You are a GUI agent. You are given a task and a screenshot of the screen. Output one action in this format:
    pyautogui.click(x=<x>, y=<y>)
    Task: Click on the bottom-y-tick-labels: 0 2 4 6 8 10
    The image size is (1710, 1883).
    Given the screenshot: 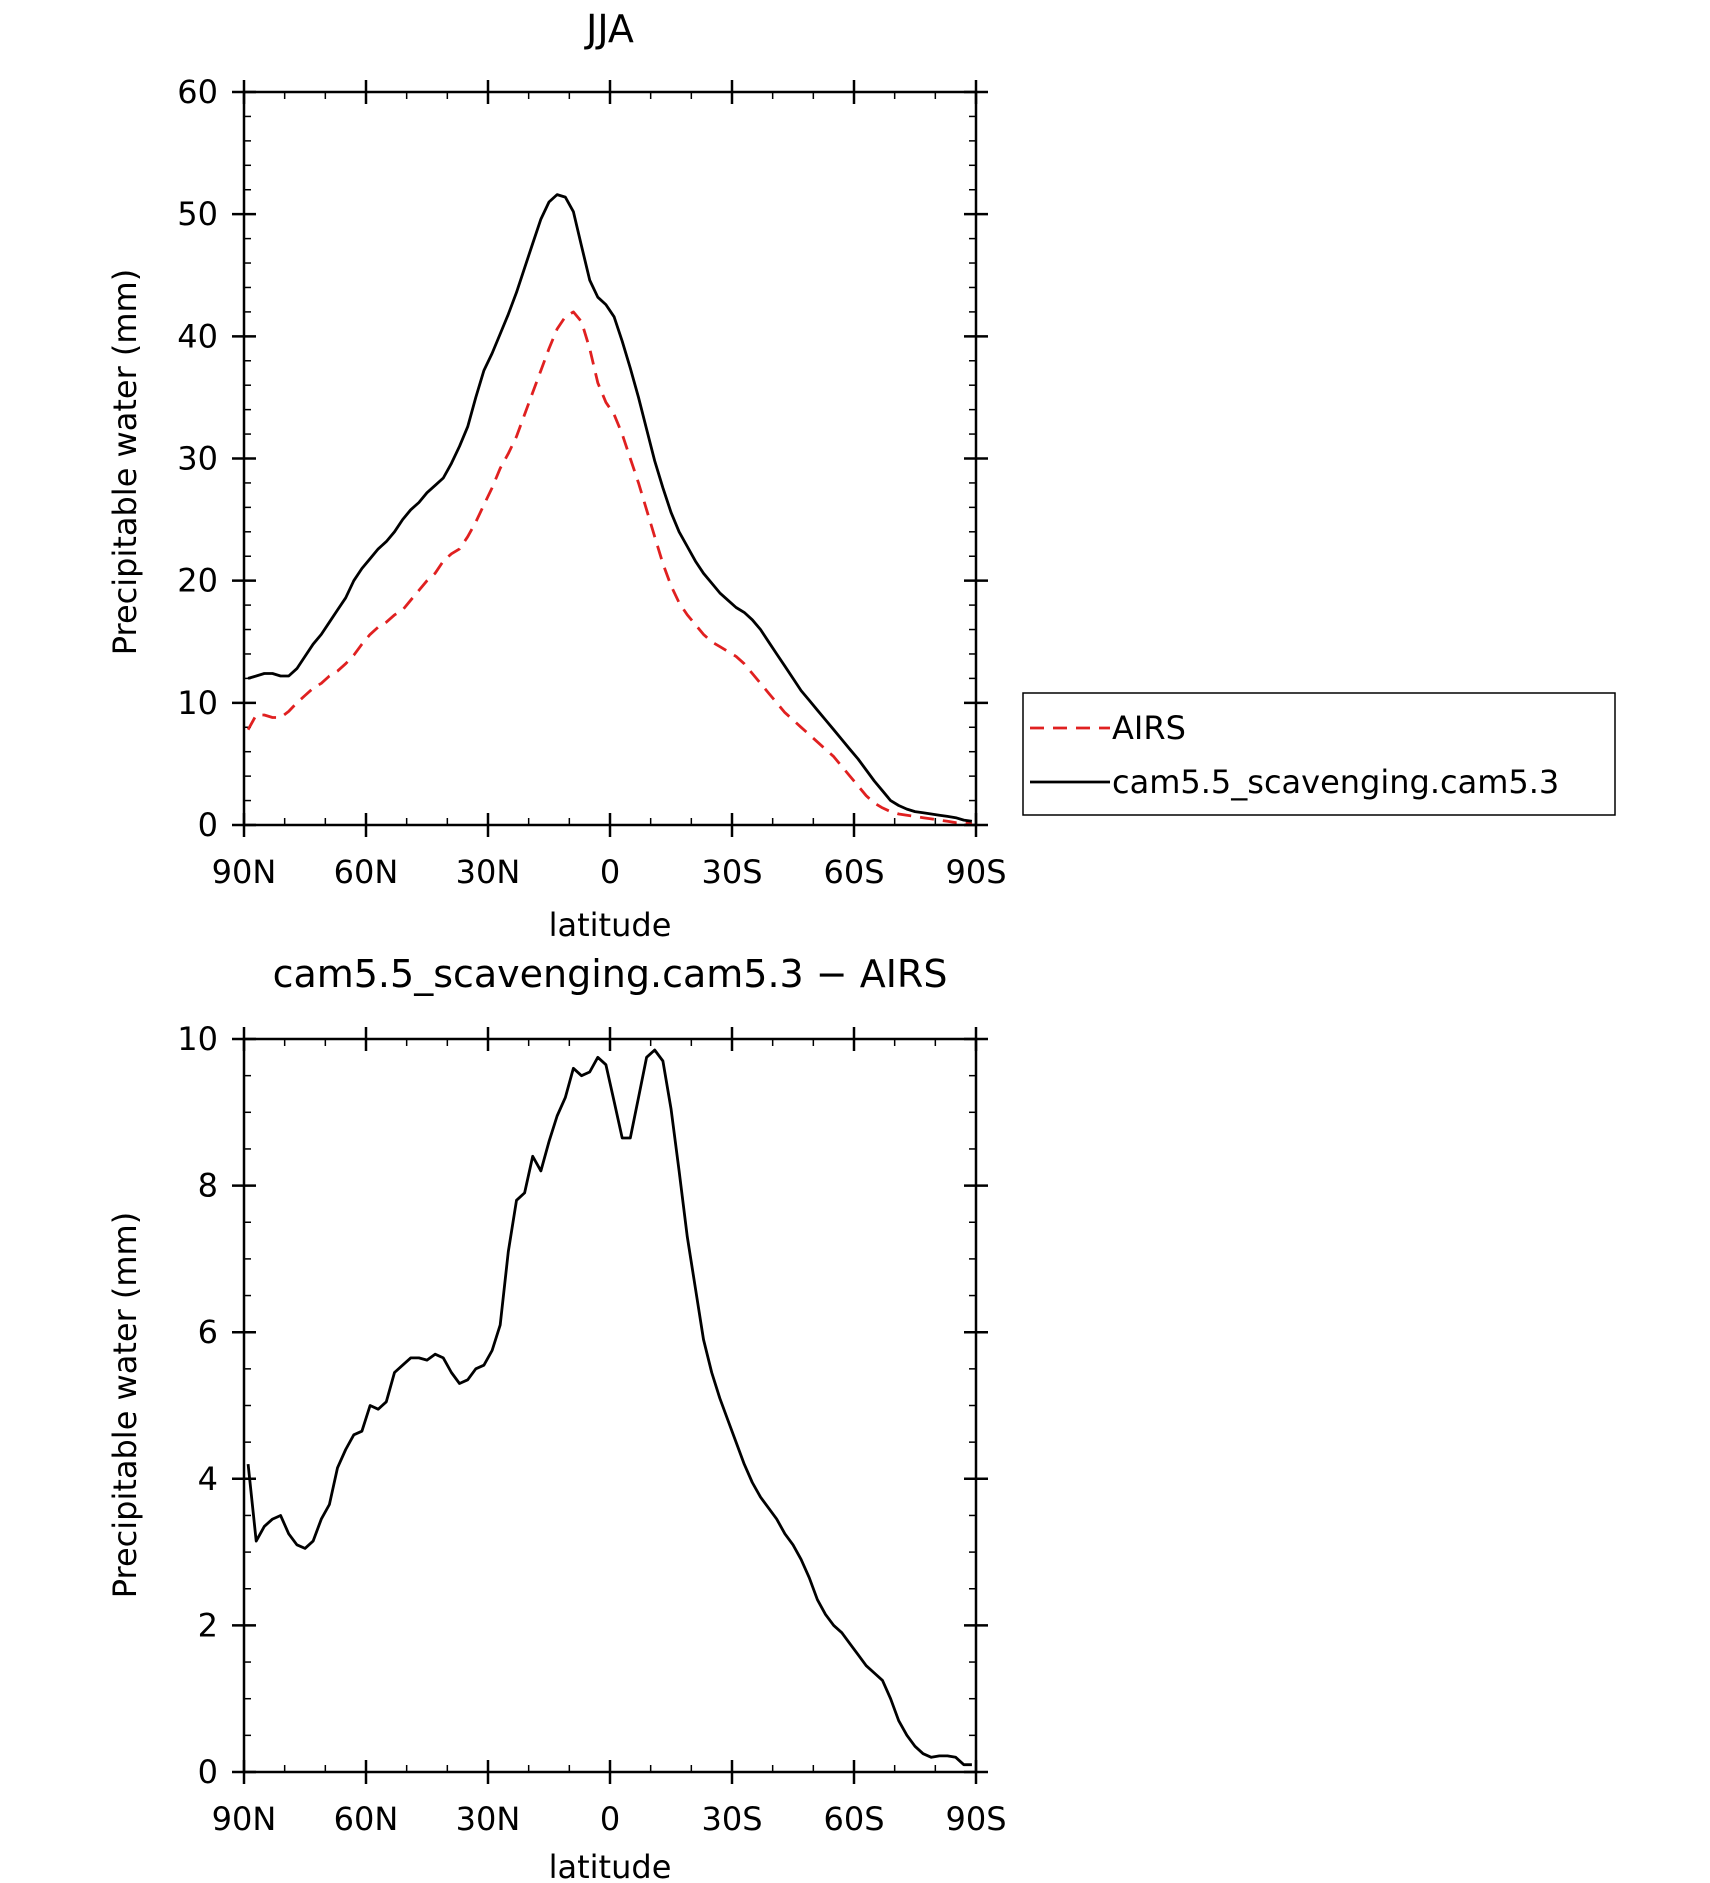 What is the action you would take?
    pyautogui.click(x=197, y=1405)
    